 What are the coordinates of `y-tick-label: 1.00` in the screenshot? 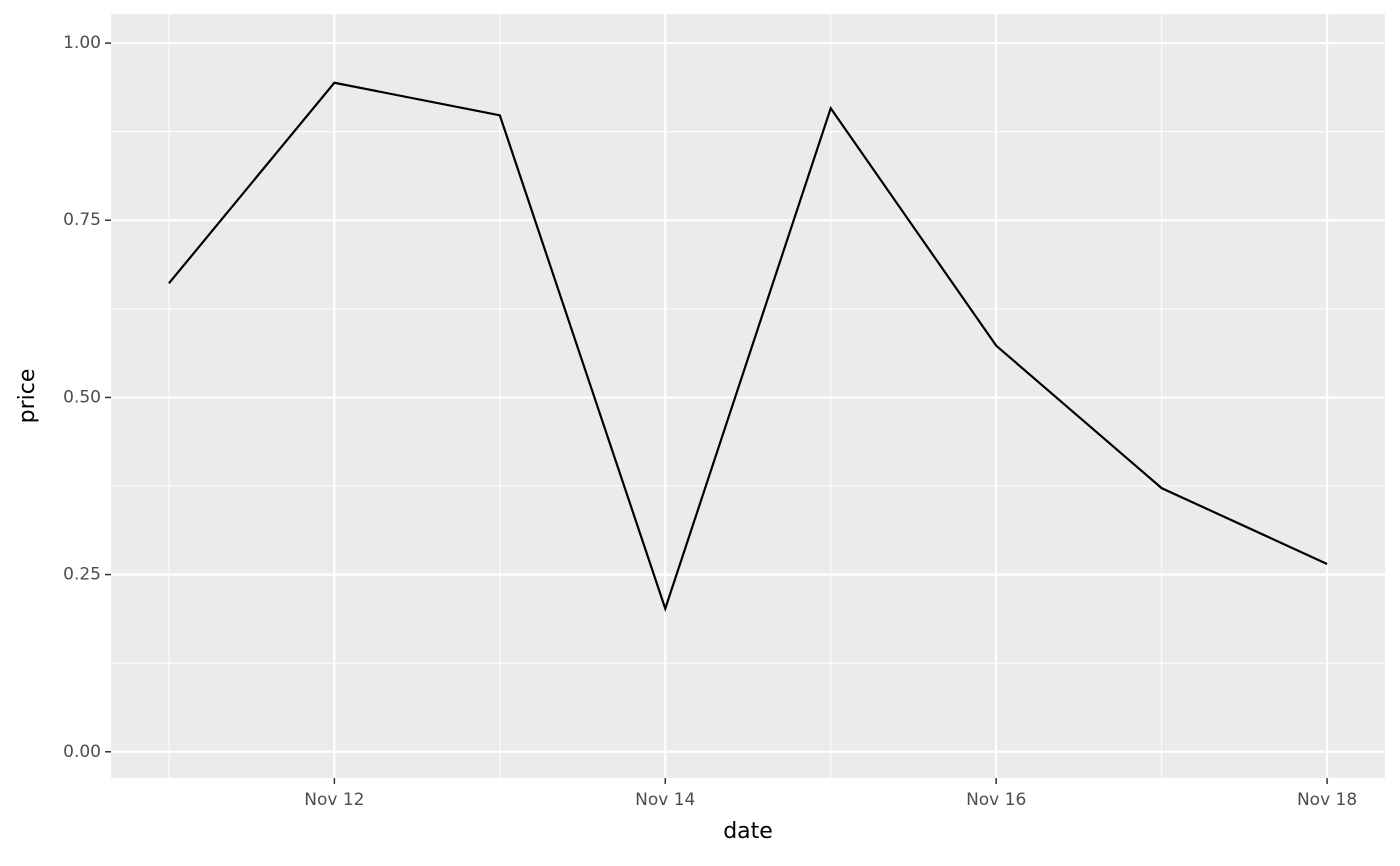 It's located at (82, 43).